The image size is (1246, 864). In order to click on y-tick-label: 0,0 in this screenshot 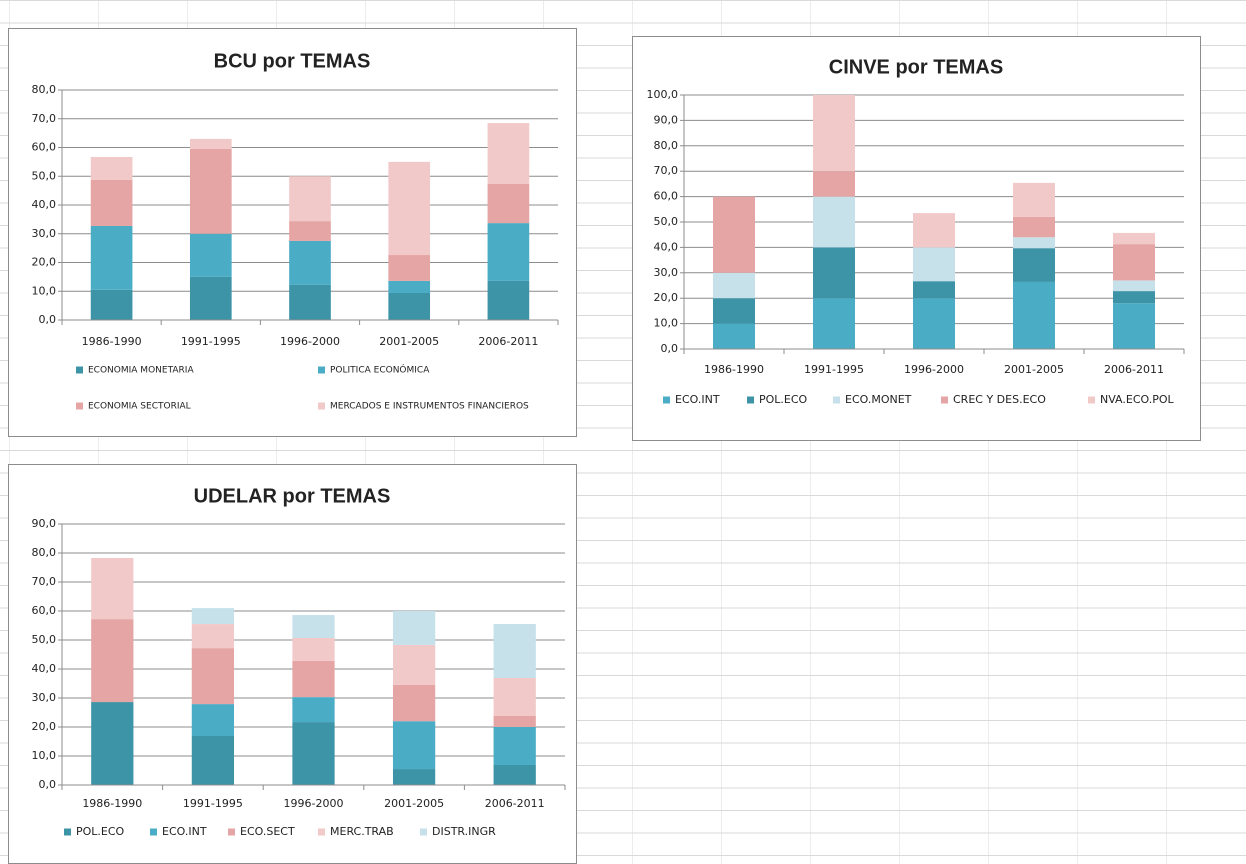, I will do `click(48, 784)`.